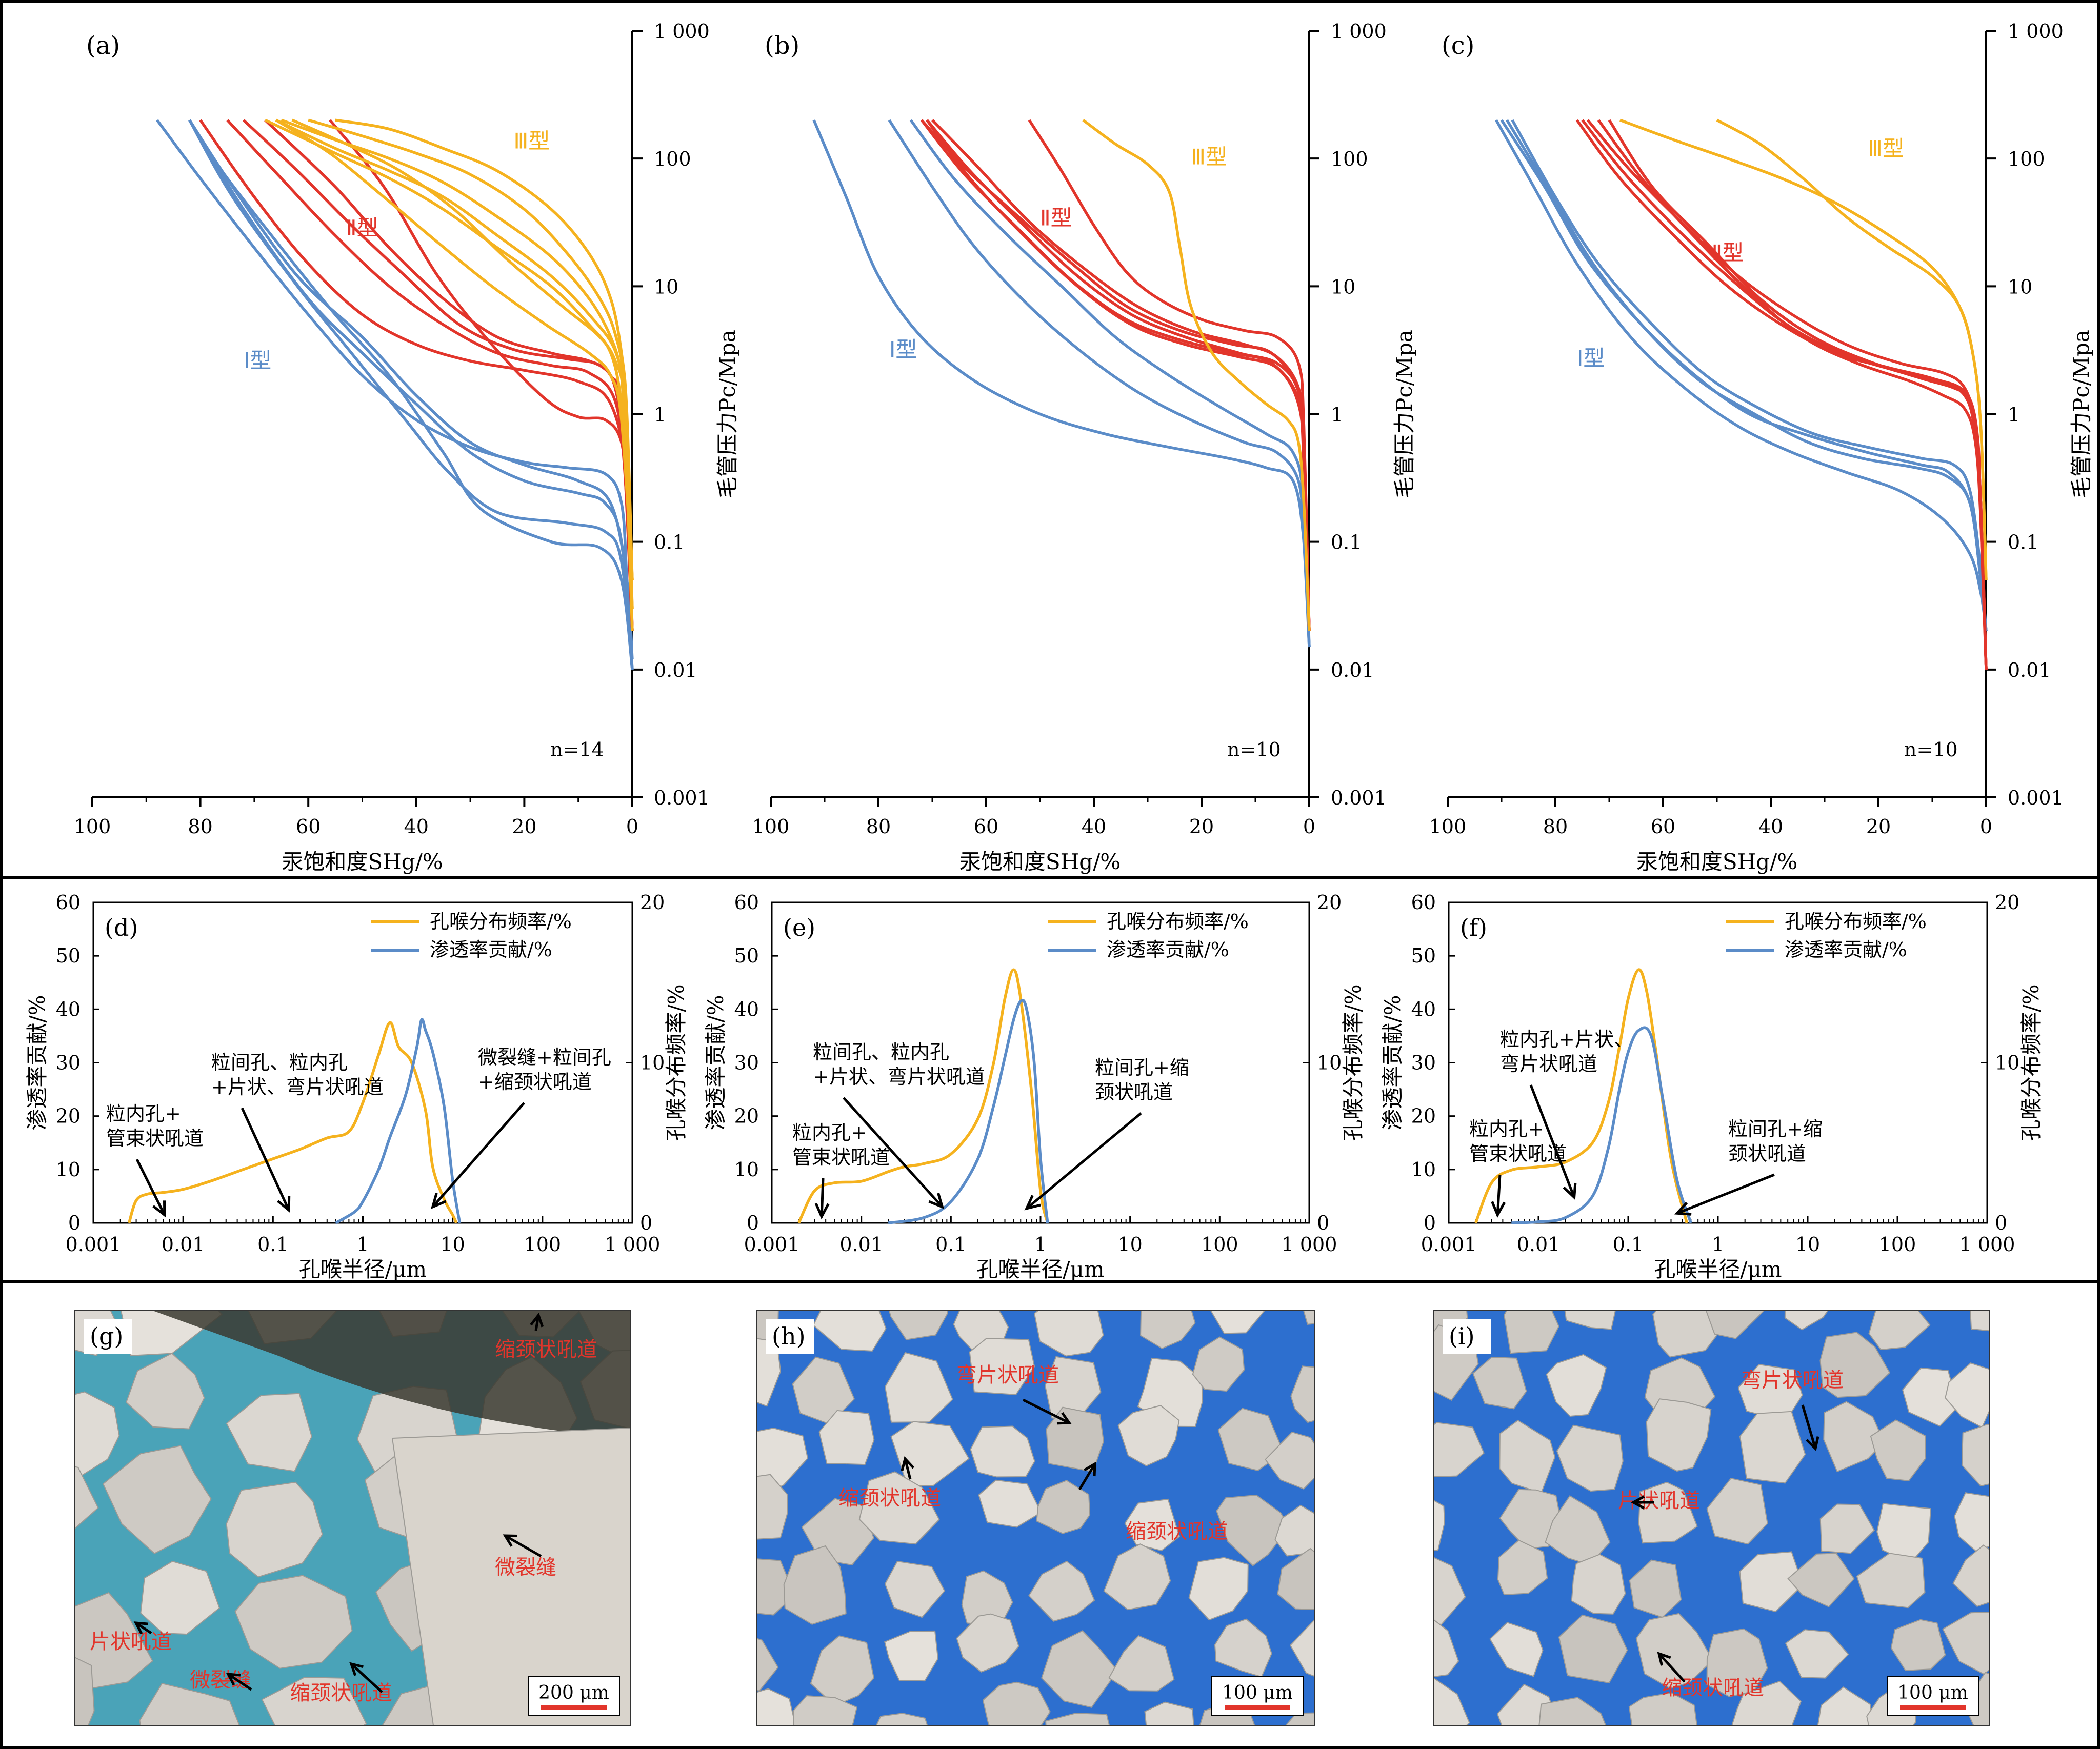  I want to click on legend-label: 渗透率贡献/%, so click(491, 949).